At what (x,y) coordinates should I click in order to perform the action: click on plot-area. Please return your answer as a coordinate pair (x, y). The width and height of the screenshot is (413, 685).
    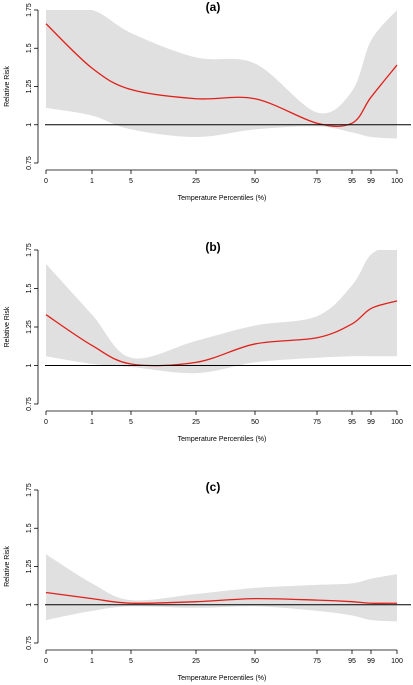
    Looking at the image, I should click on (221, 588).